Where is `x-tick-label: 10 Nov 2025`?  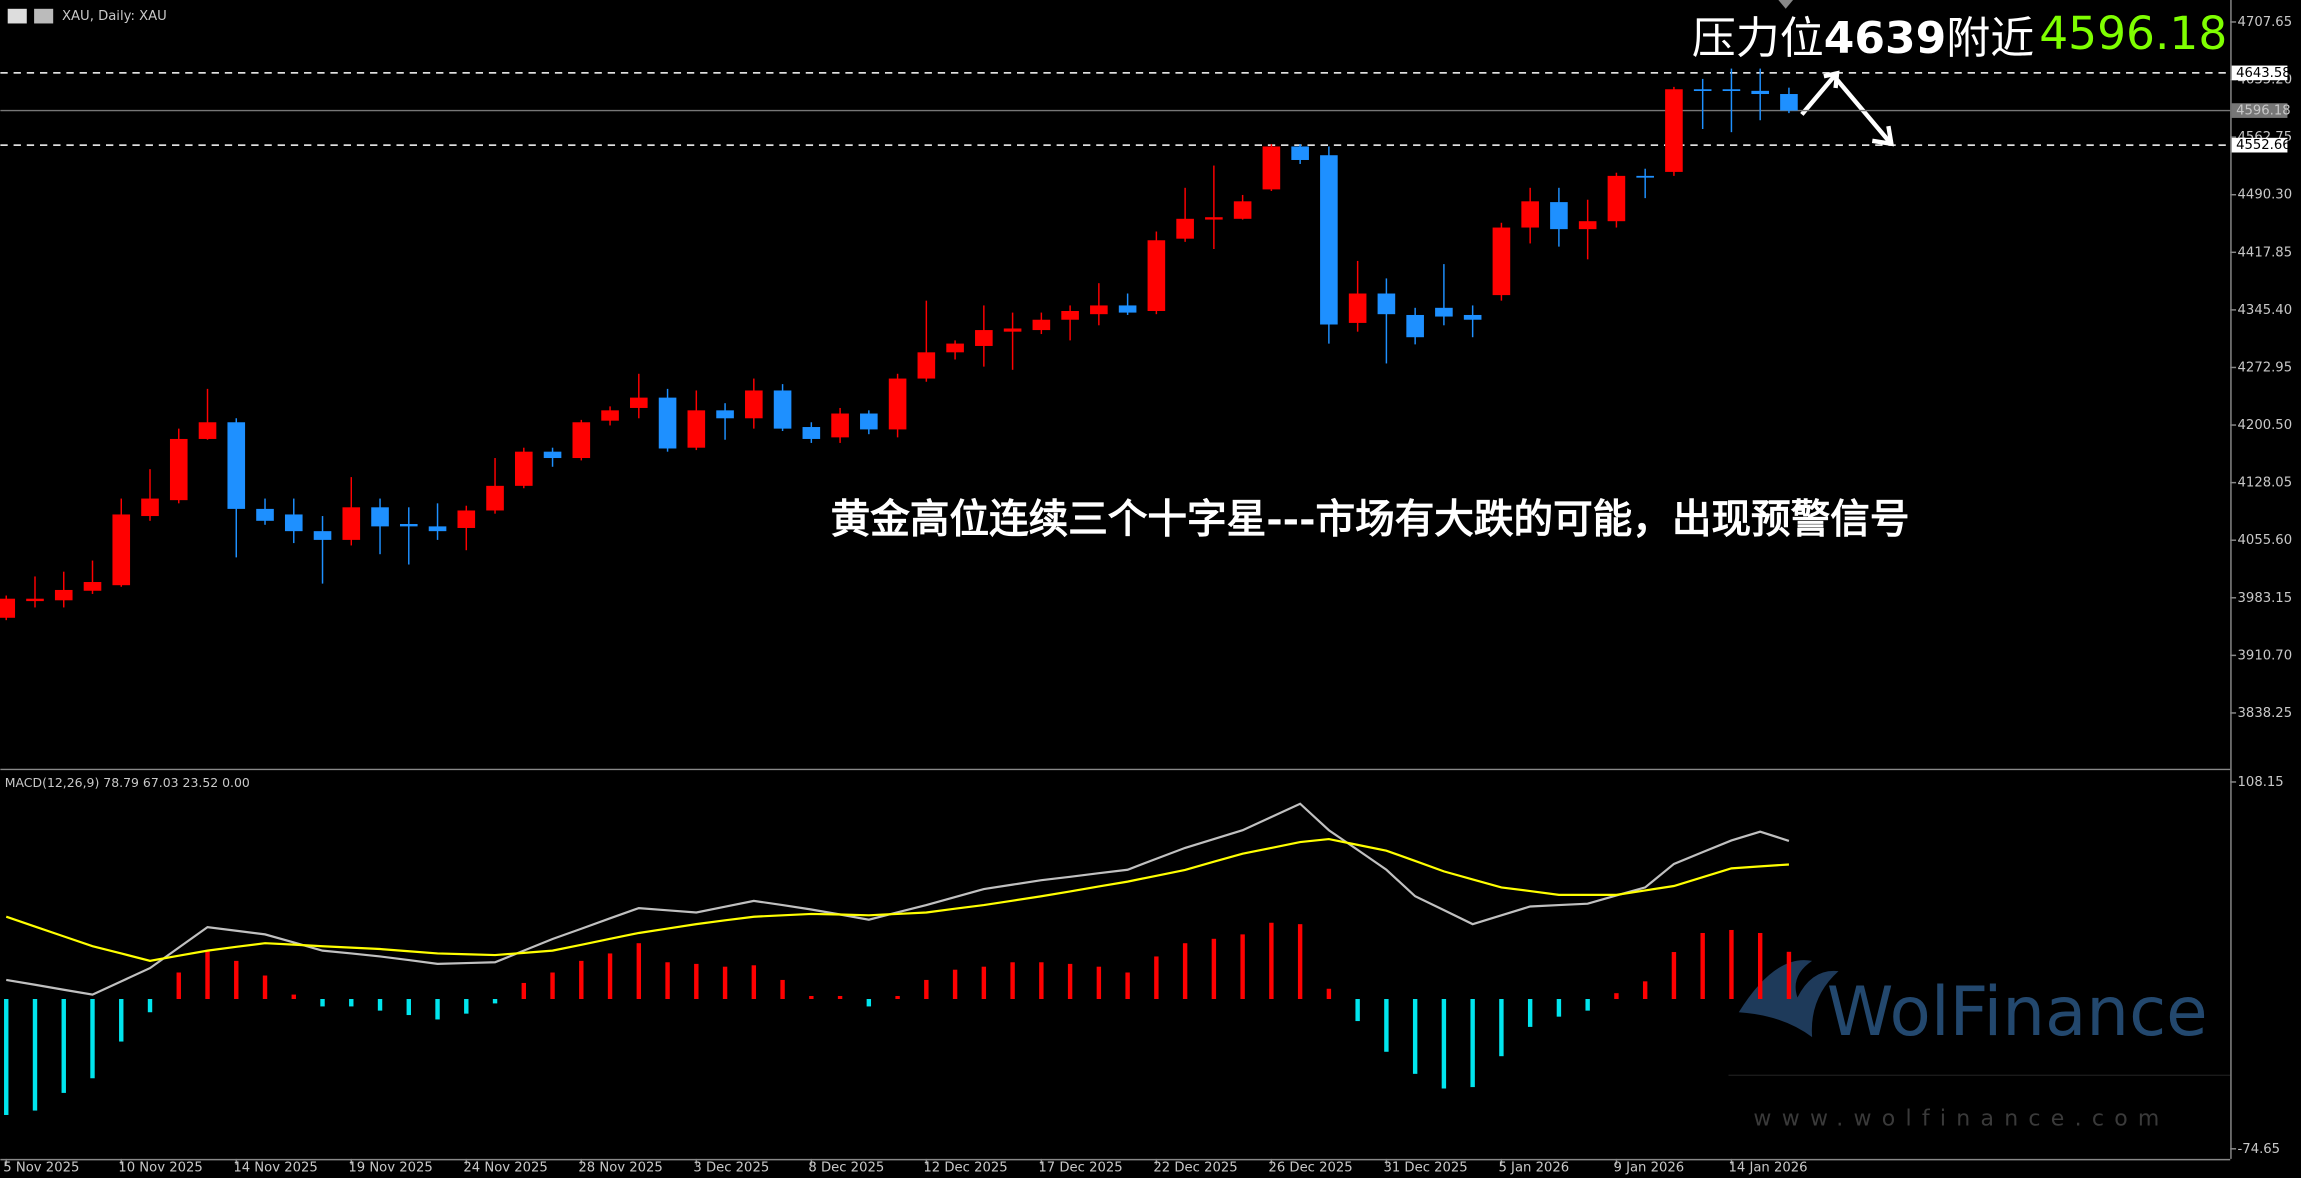
x-tick-label: 10 Nov 2025 is located at coordinates (160, 1168).